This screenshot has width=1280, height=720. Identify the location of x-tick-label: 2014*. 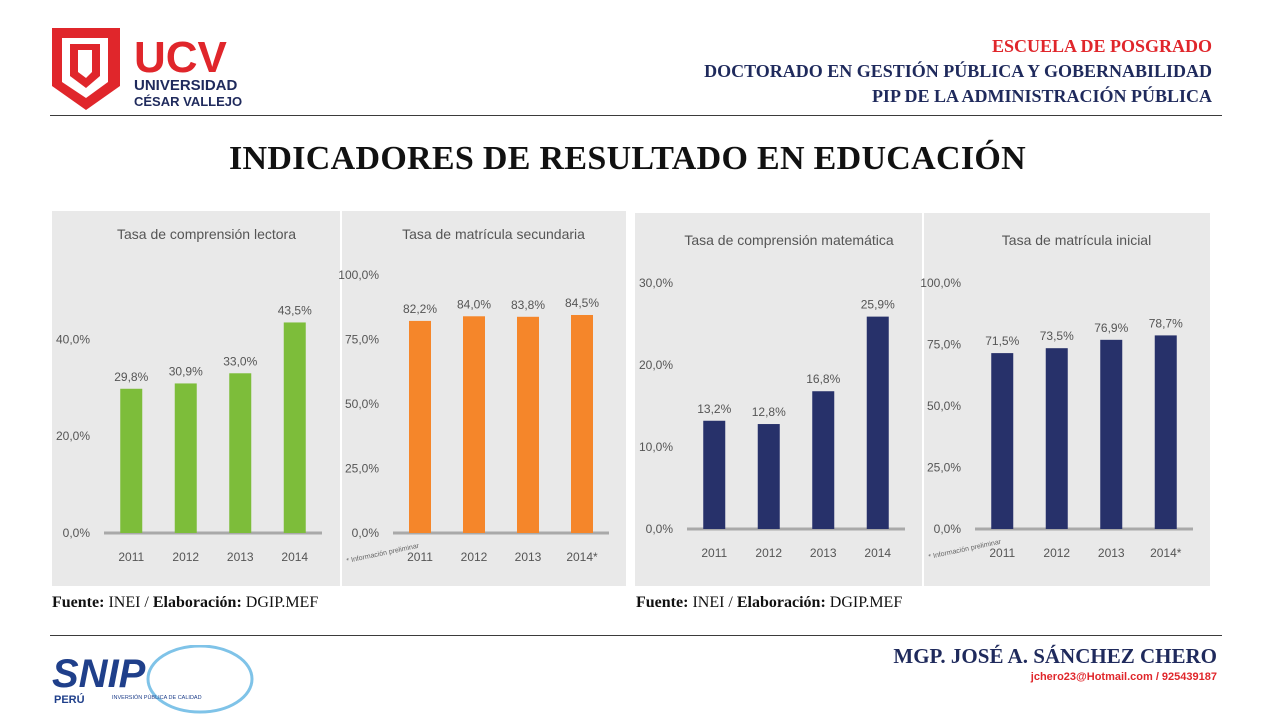
(582, 557).